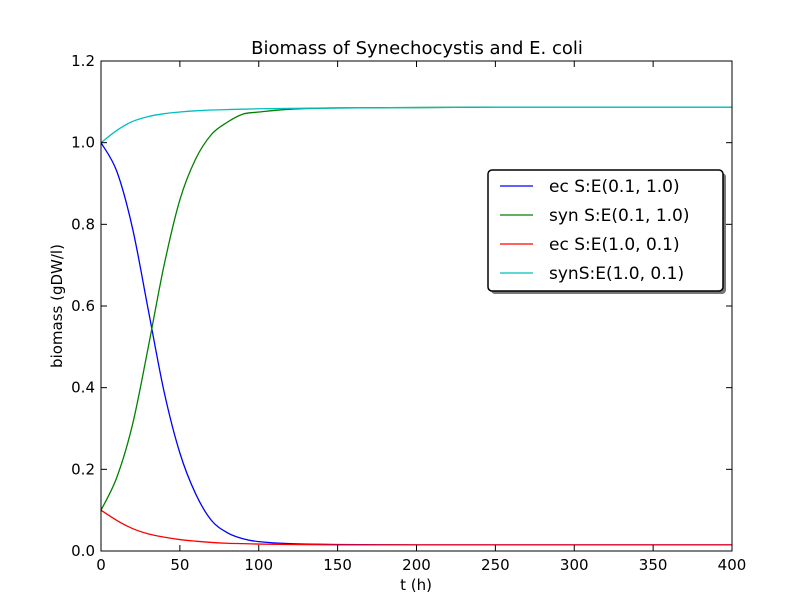  Describe the element at coordinates (83, 306) in the screenshot. I see `y-tick-label: 0.6` at that location.